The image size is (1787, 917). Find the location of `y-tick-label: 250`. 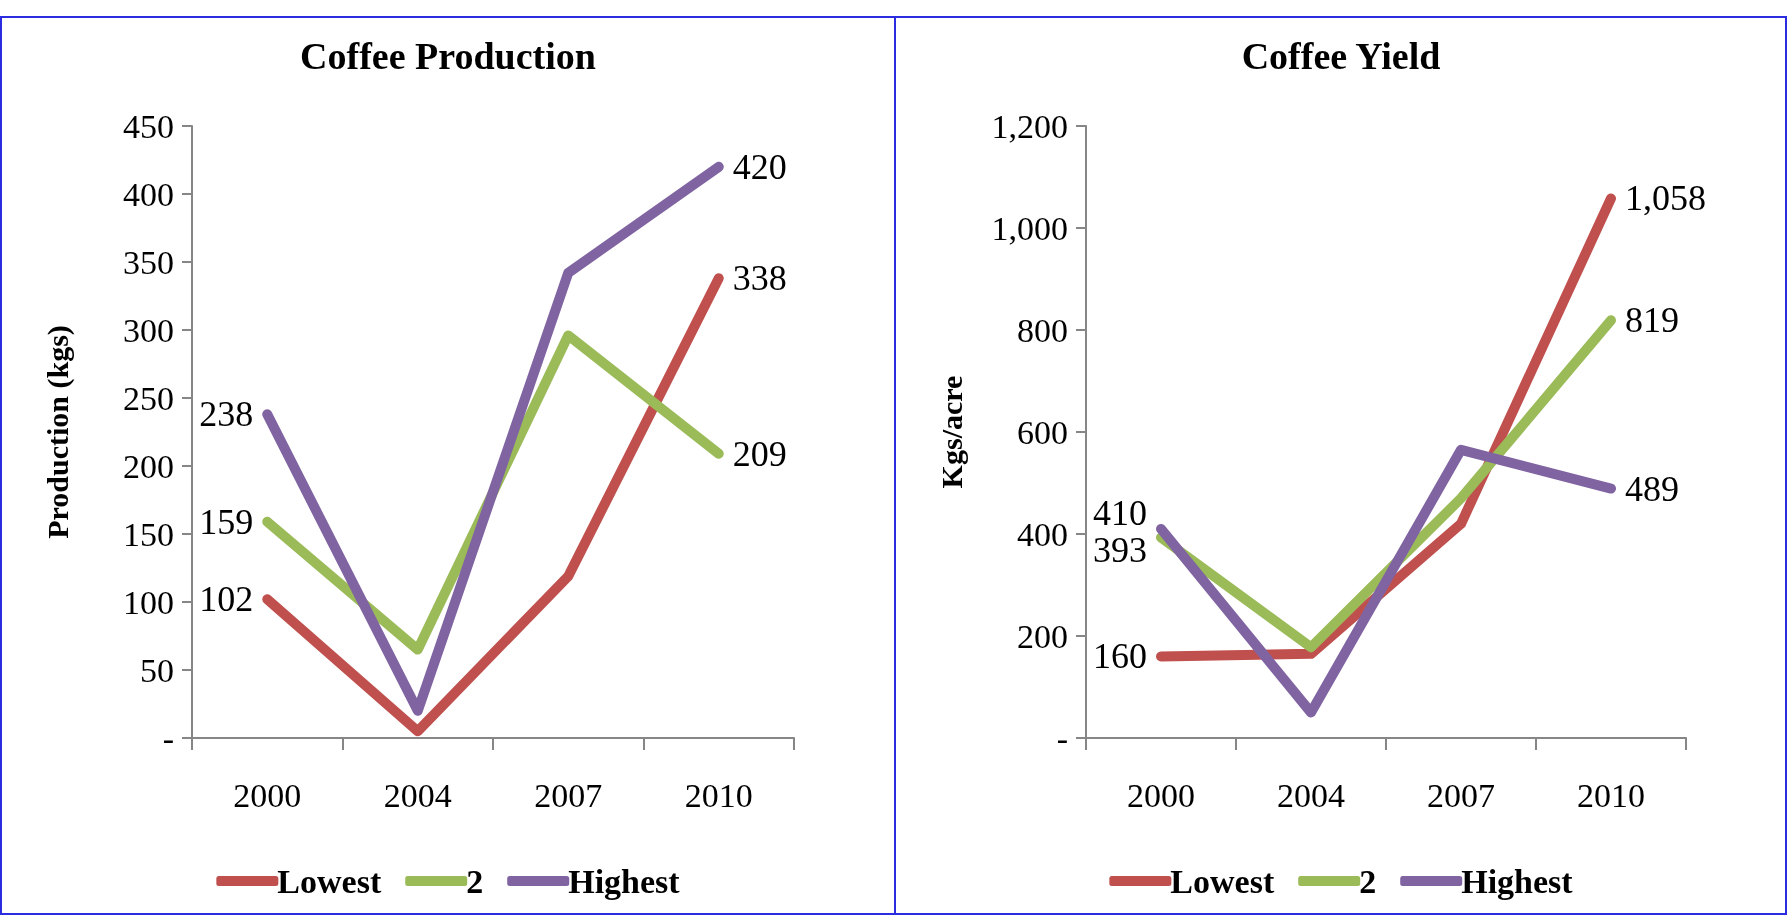

y-tick-label: 250 is located at coordinates (148, 398).